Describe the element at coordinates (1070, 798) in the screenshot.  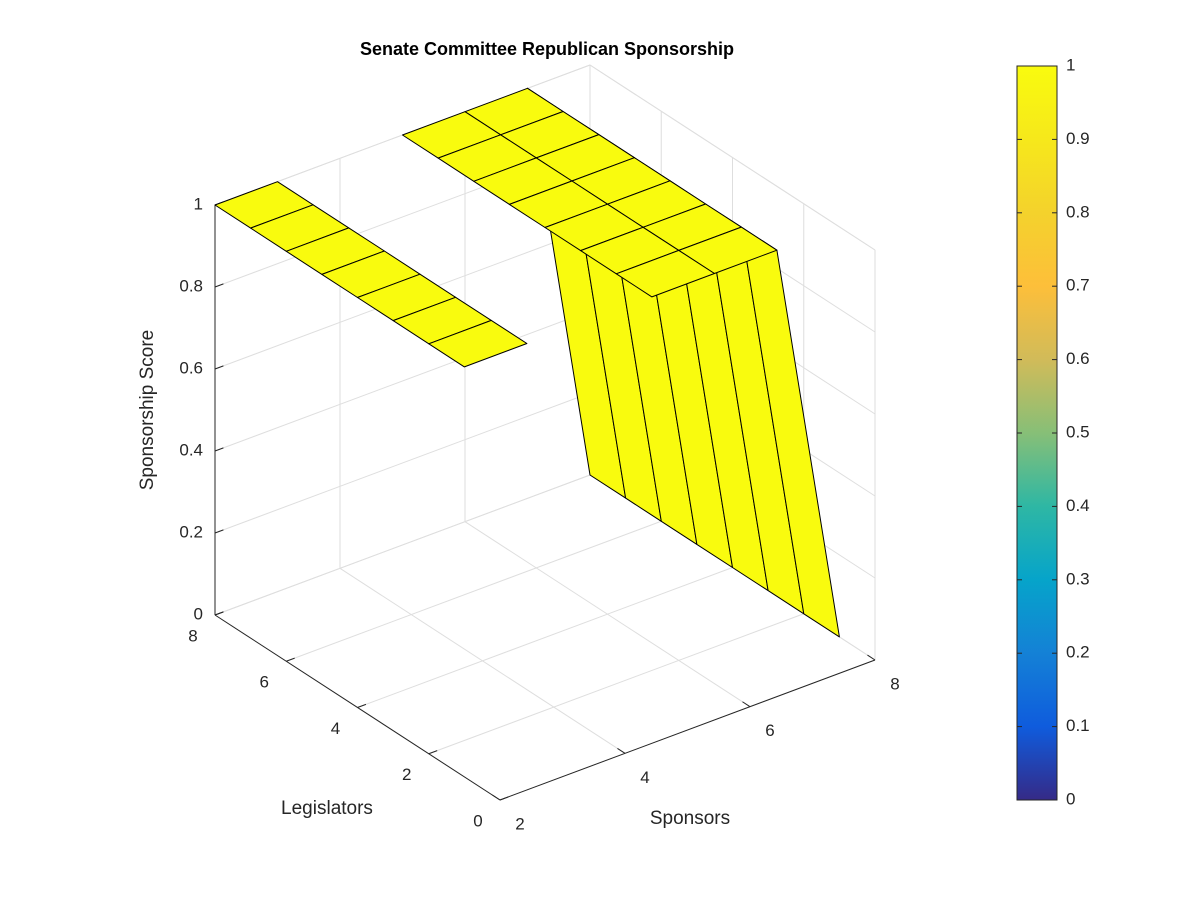
I see `colorbar-tick-label: 0` at that location.